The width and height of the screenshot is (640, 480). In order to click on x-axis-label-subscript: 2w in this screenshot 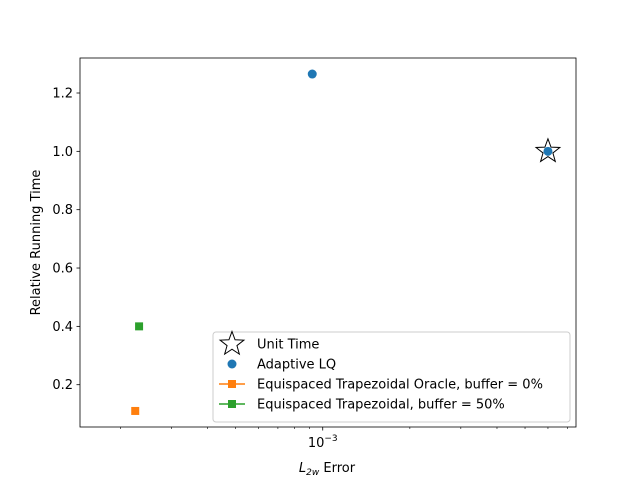, I will do `click(313, 473)`.